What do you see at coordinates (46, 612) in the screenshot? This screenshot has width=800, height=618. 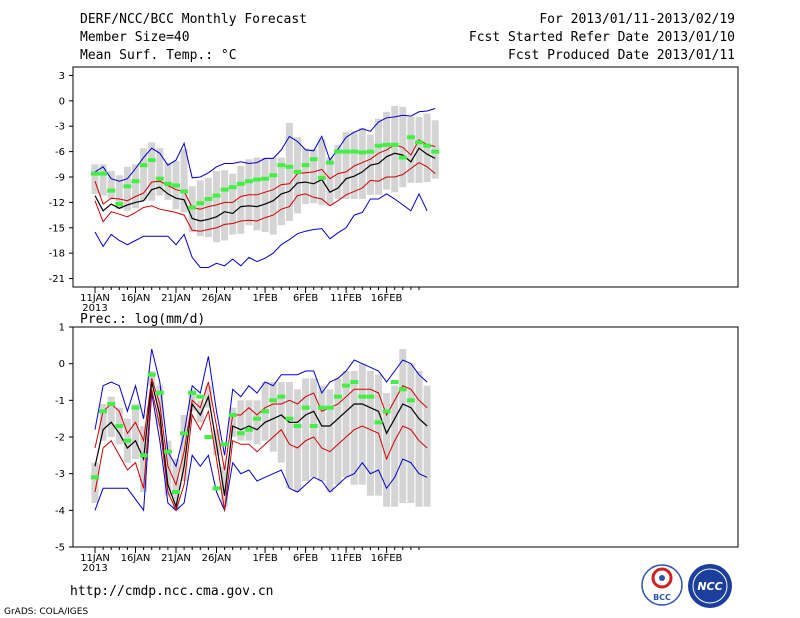 I see `footer-credit: GrADS: COLA/IGES` at bounding box center [46, 612].